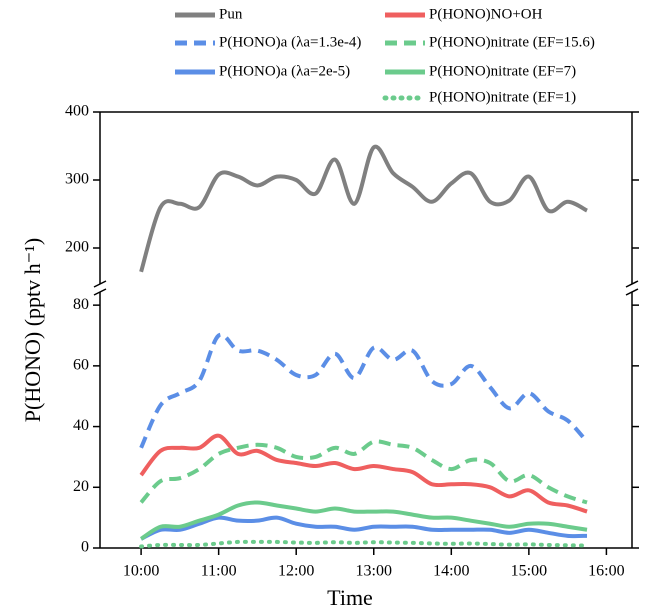 The image size is (648, 615). Describe the element at coordinates (350, 597) in the screenshot. I see `x-axis-label: Time` at that location.